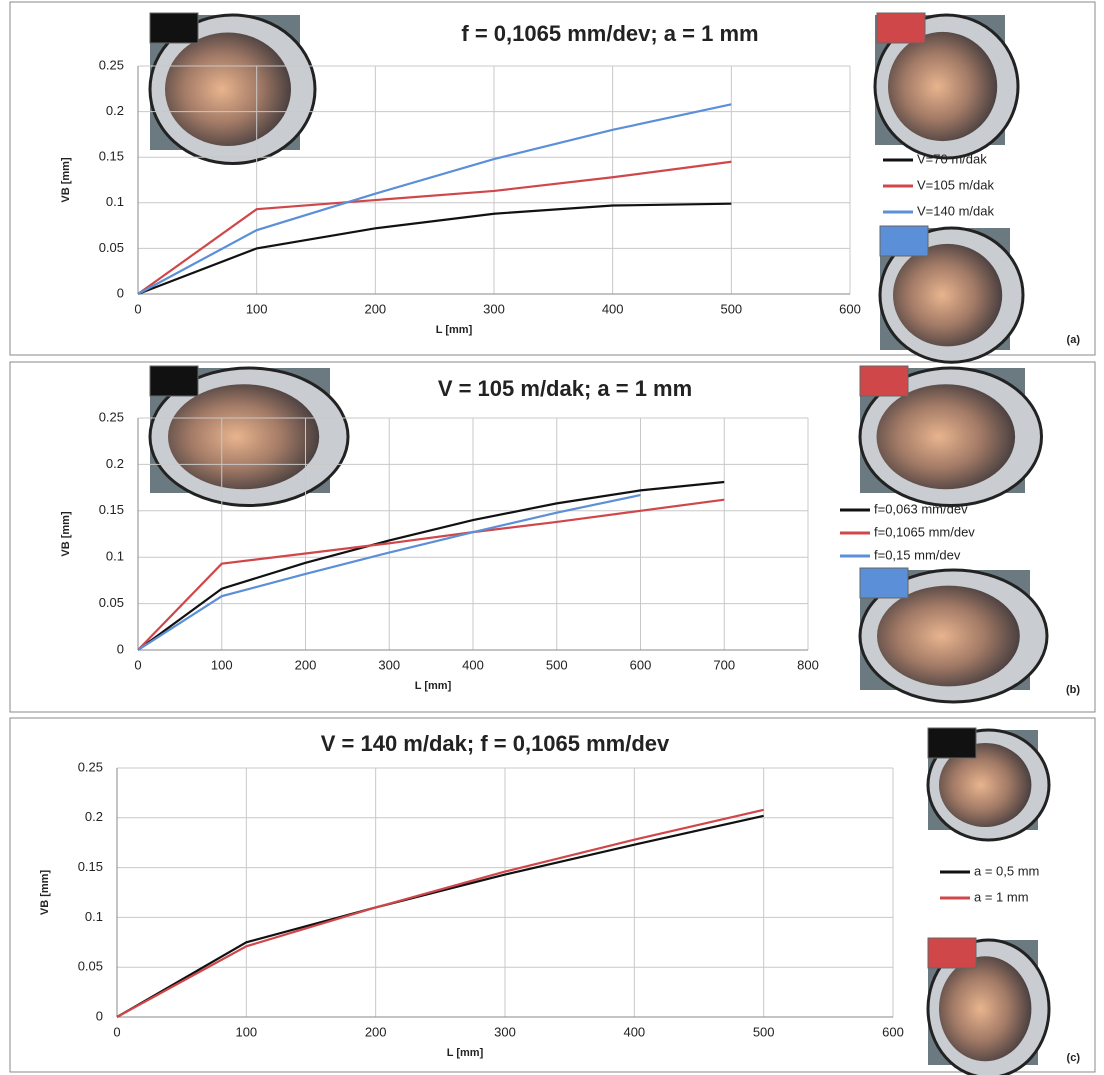 Image resolution: width=1104 pixels, height=1075 pixels. Describe the element at coordinates (924, 531) in the screenshot. I see `legend-label: f=0,1065 mm/dev` at that location.